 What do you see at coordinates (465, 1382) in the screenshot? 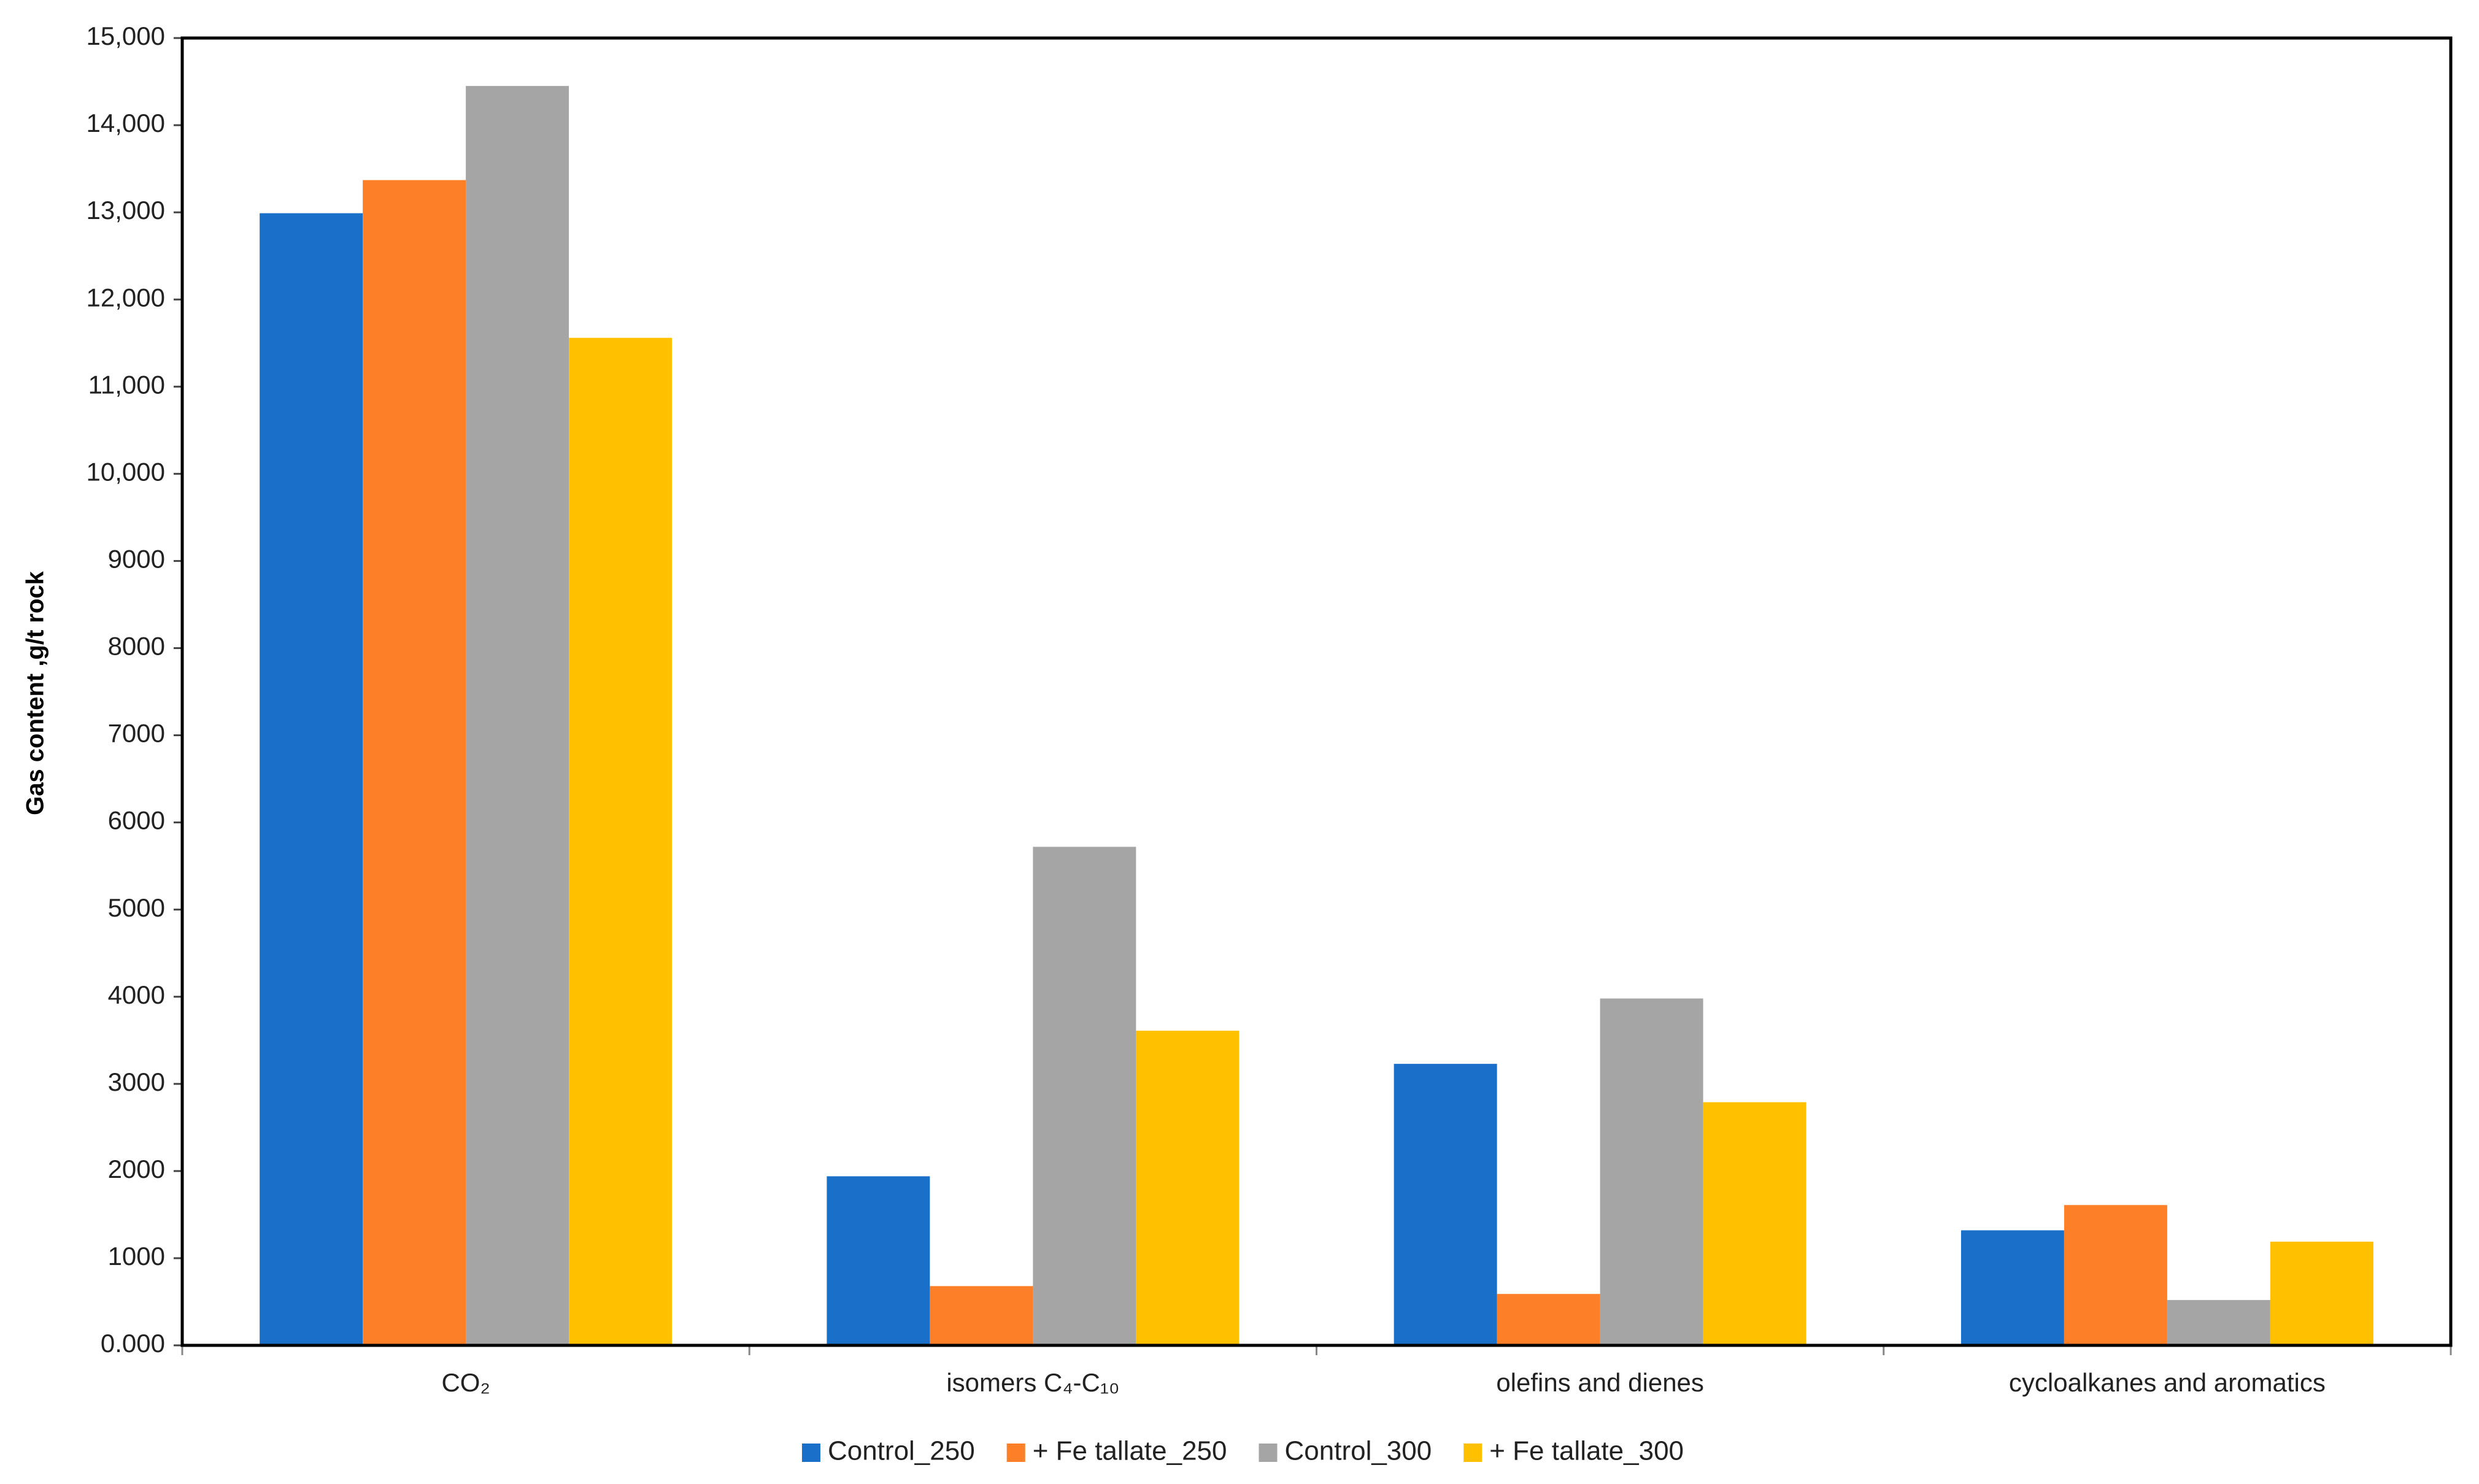
I see `x-tick-label: CO₂` at bounding box center [465, 1382].